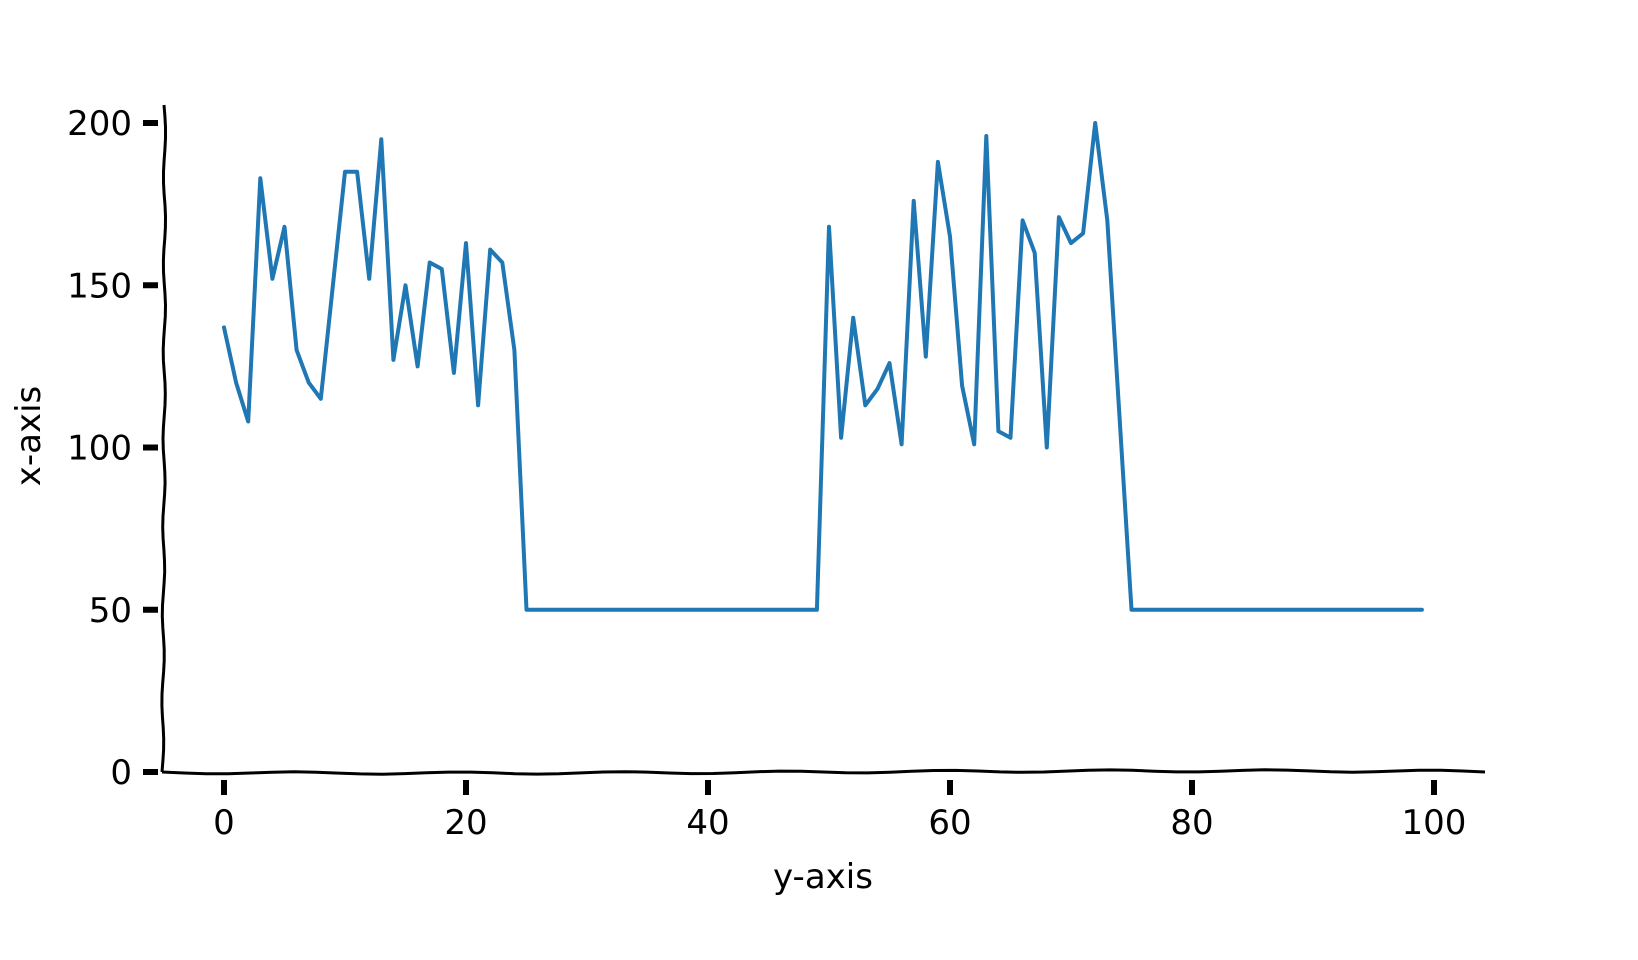  What do you see at coordinates (1191, 823) in the screenshot?
I see `x-tick-label: 80` at bounding box center [1191, 823].